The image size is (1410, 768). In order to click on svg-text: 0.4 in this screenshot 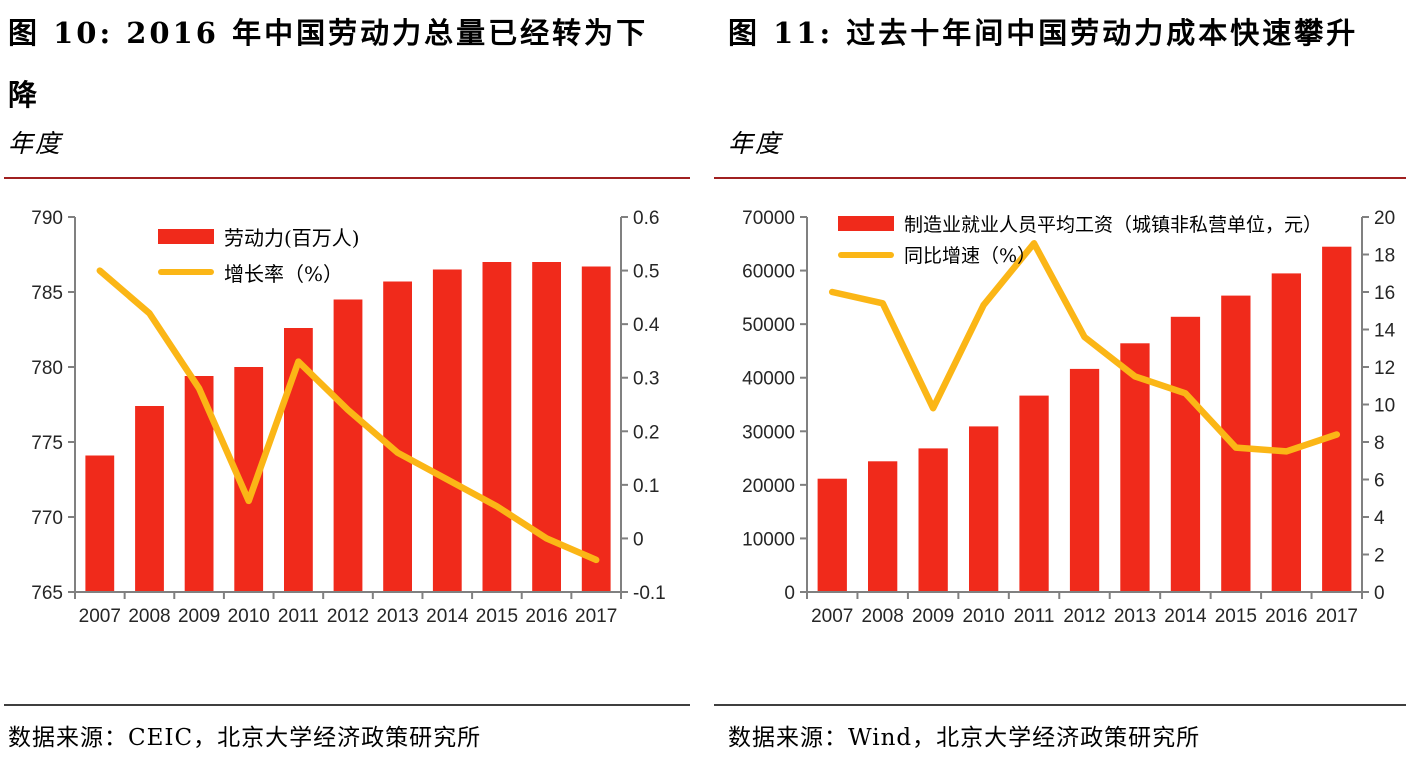, I will do `click(646, 325)`.